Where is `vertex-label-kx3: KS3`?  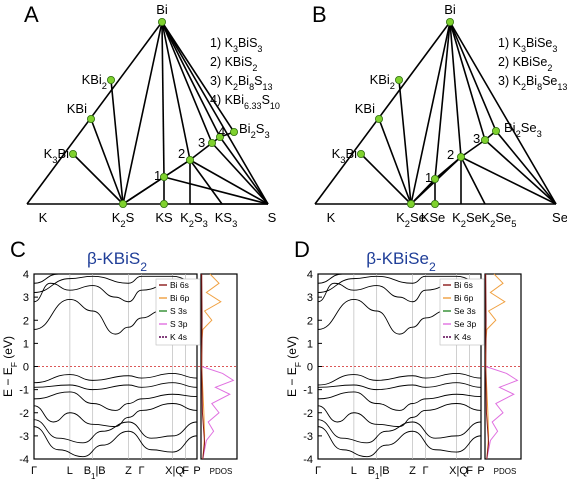 vertex-label-kx3: KS3 is located at coordinates (226, 219).